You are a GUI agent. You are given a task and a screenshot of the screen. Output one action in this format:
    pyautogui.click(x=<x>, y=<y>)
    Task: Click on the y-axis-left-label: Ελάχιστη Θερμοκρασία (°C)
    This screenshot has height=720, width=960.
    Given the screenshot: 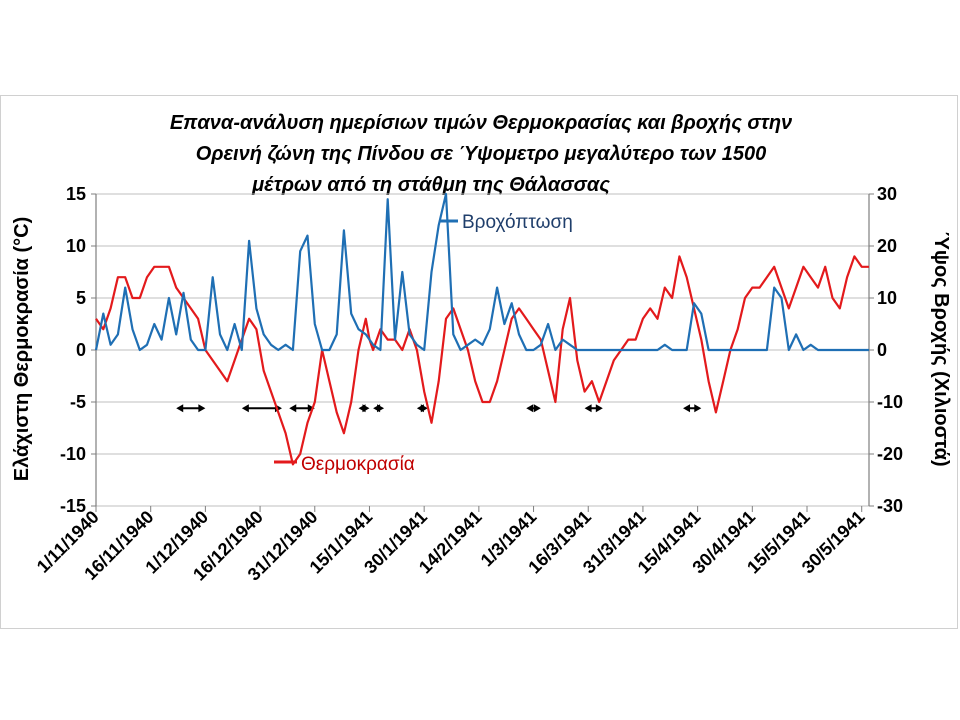 What is the action you would take?
    pyautogui.click(x=22, y=349)
    